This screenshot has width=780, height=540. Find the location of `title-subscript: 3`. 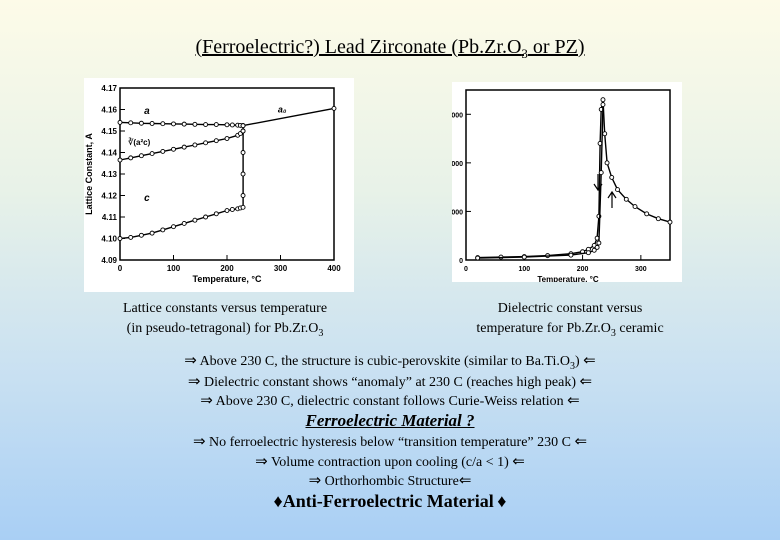

title-subscript: 3 is located at coordinates (524, 53).